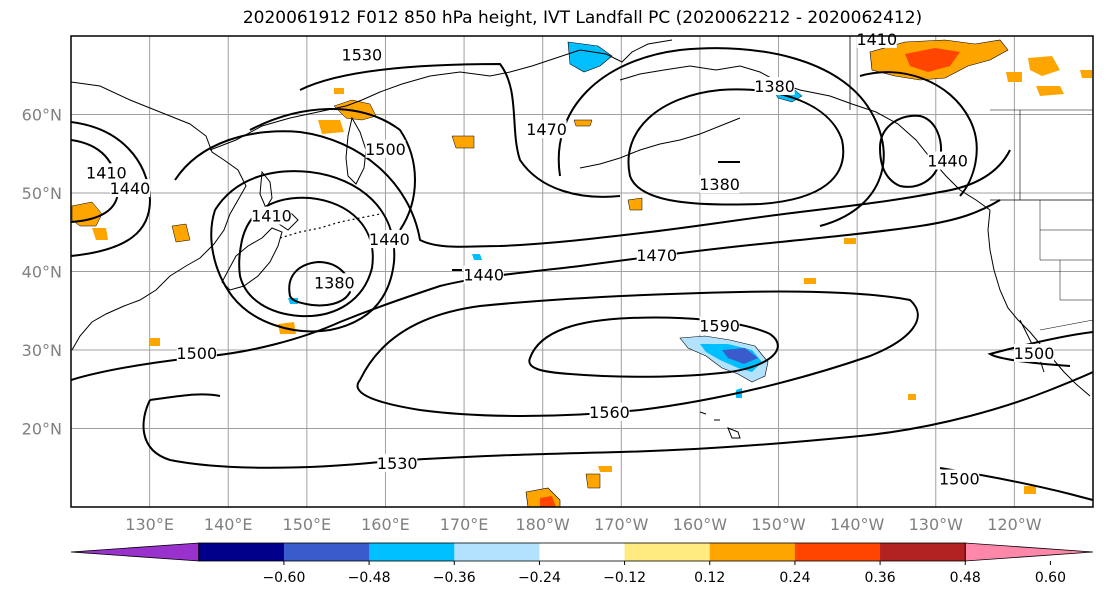  Describe the element at coordinates (1039, 303) in the screenshot. I see `na-west-coastline` at that location.